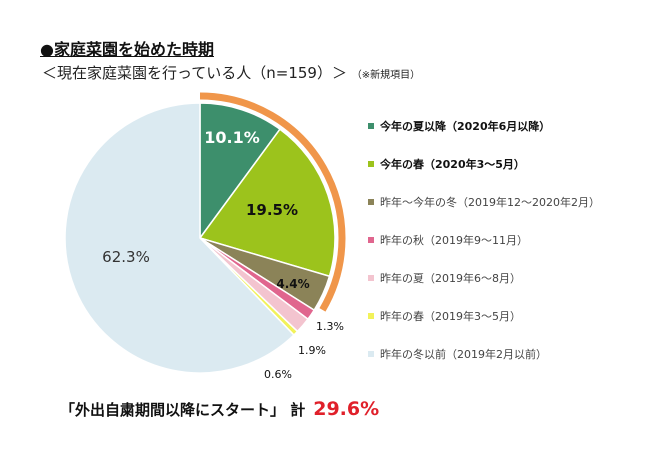 The width and height of the screenshot is (661, 456). I want to click on highlight-value: 29.6%, so click(346, 409).